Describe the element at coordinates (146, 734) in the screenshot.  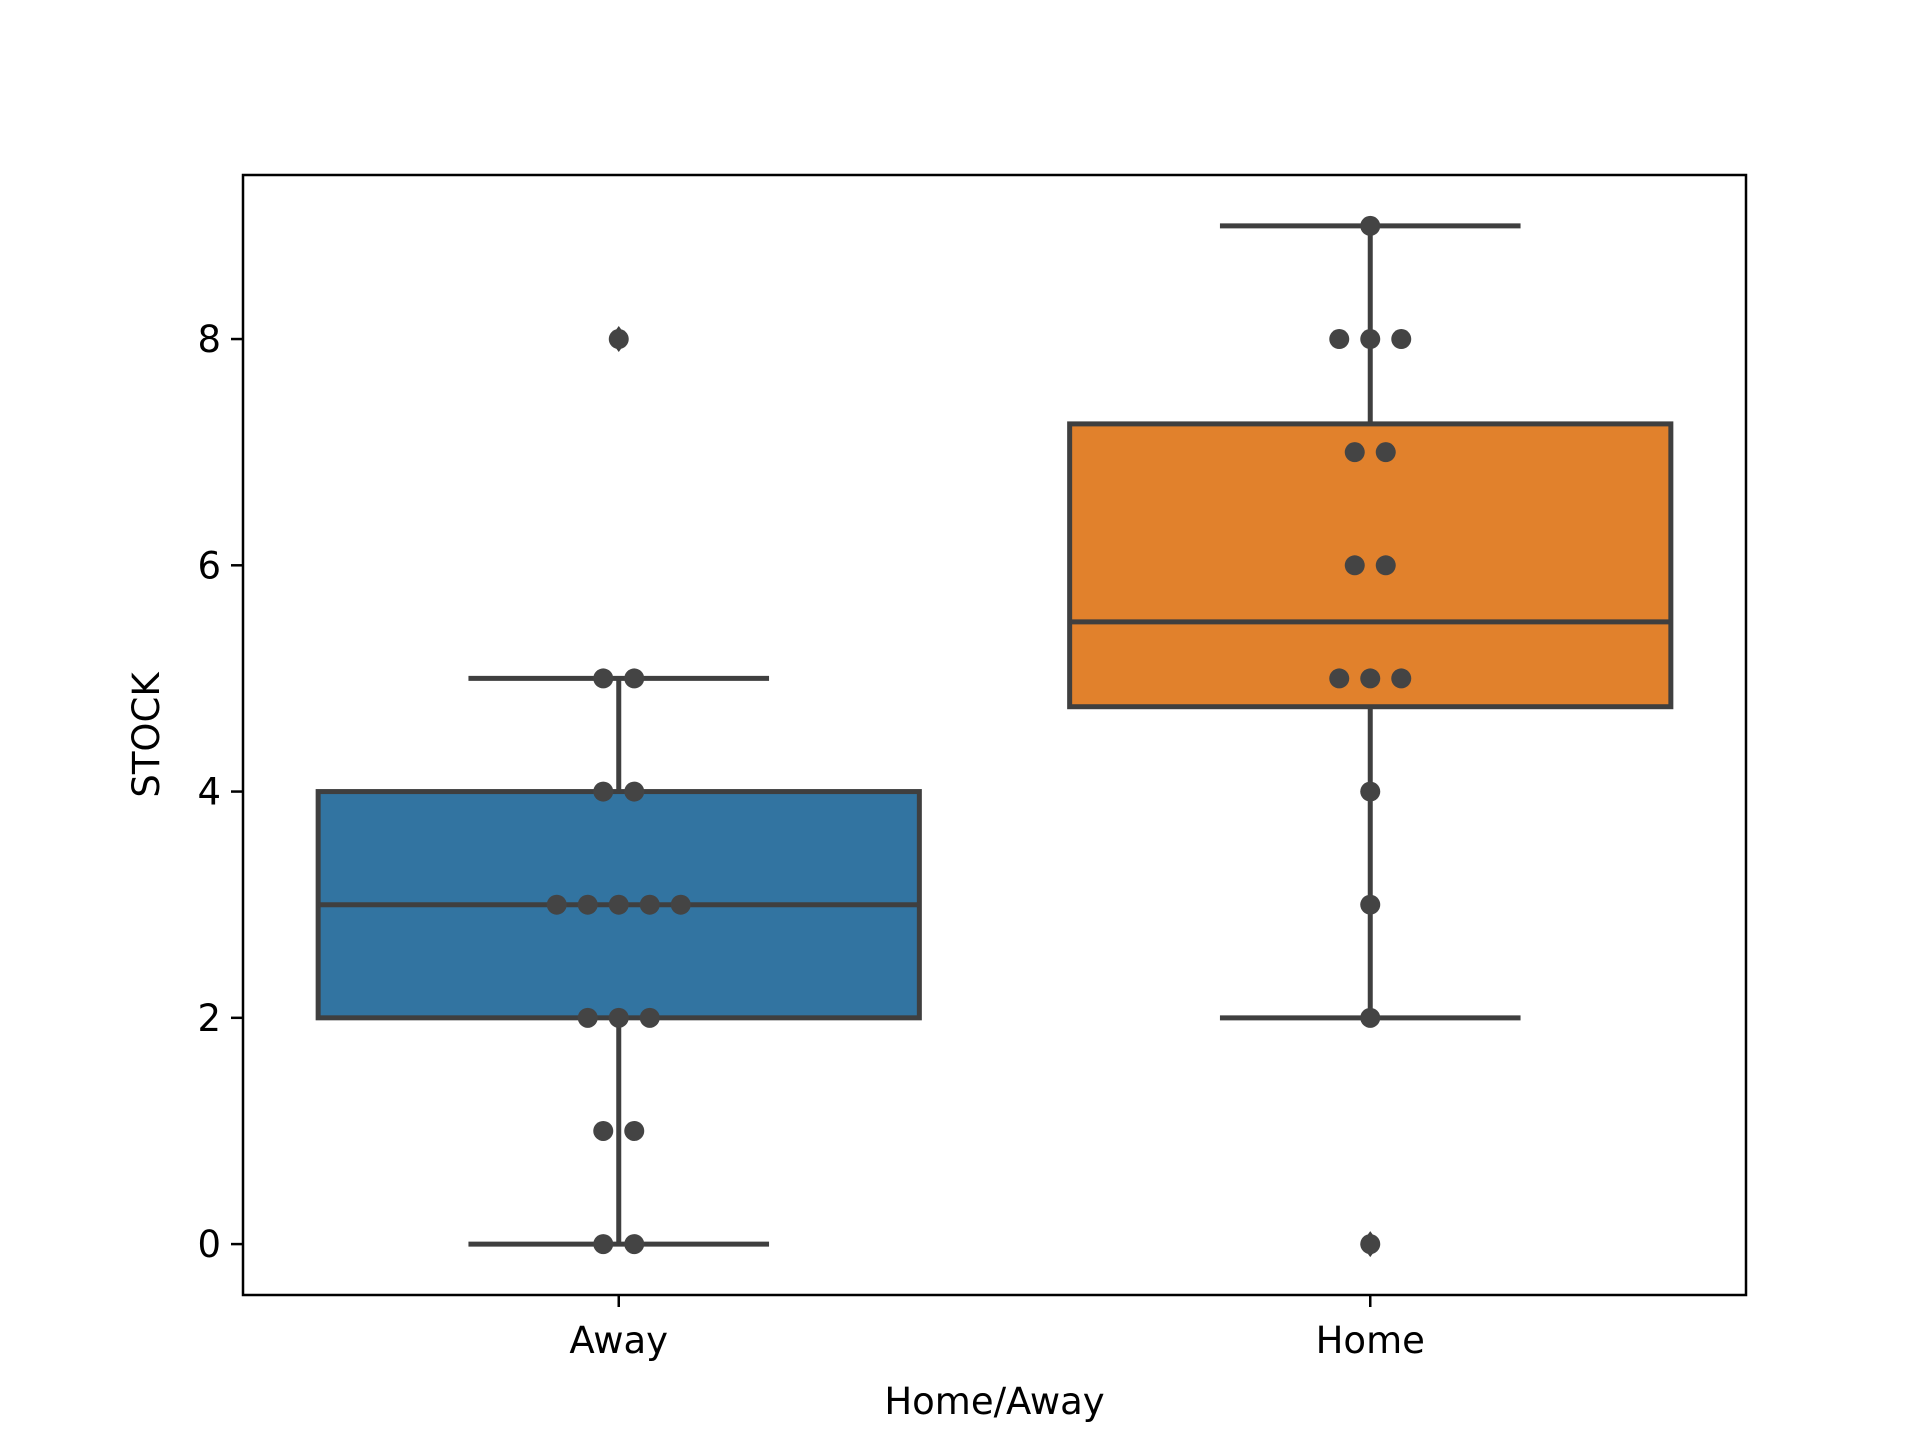
I see `y-axis-label: STOCK` at that location.